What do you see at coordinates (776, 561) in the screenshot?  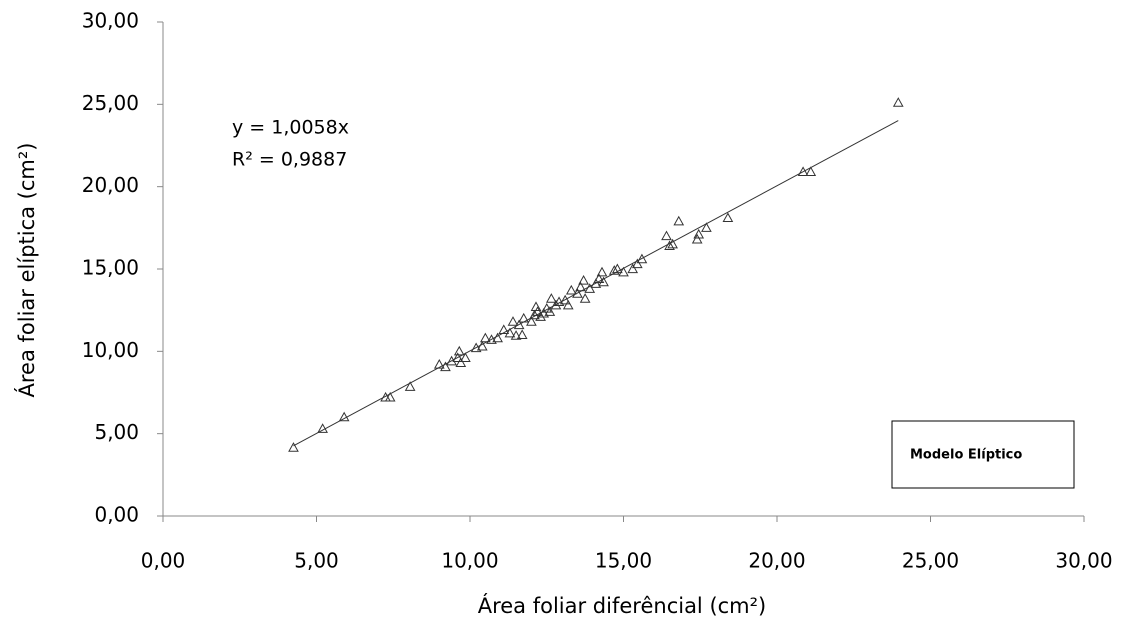 I see `x-tick-label: 20,00` at bounding box center [776, 561].